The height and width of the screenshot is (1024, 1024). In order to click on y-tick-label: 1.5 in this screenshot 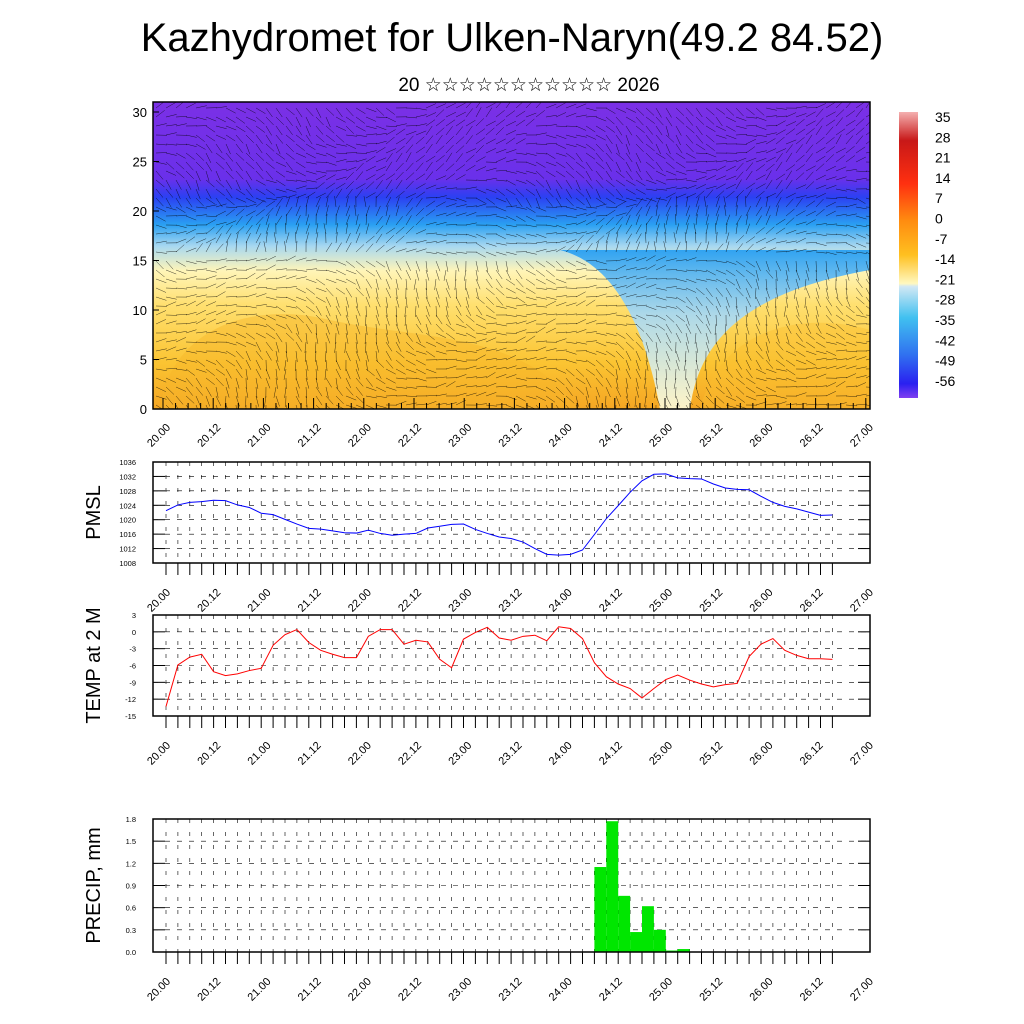, I will do `click(131, 841)`.